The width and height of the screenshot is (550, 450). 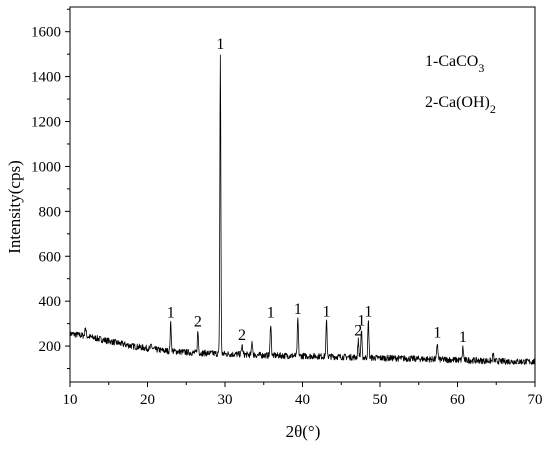 I want to click on y-tick-label: 600, so click(x=50, y=257).